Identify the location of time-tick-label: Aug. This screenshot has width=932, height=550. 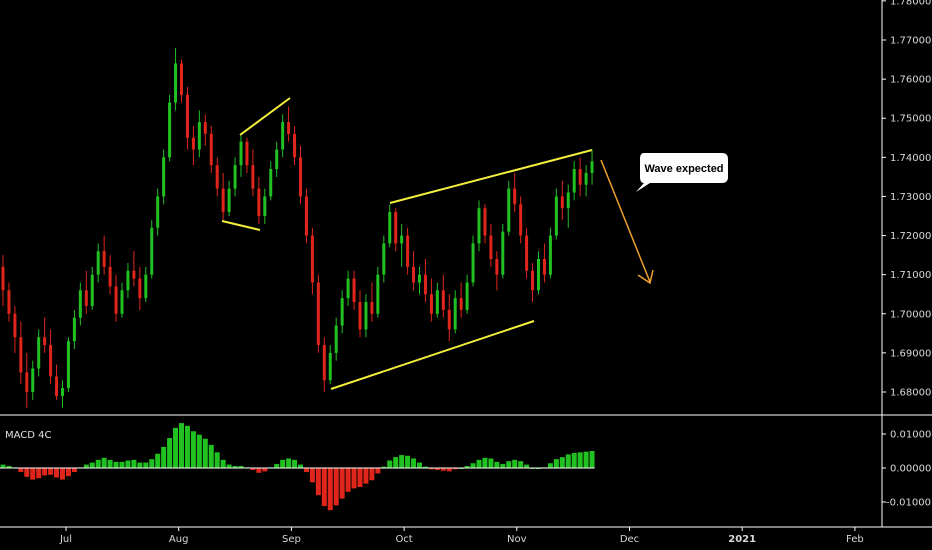
(179, 539).